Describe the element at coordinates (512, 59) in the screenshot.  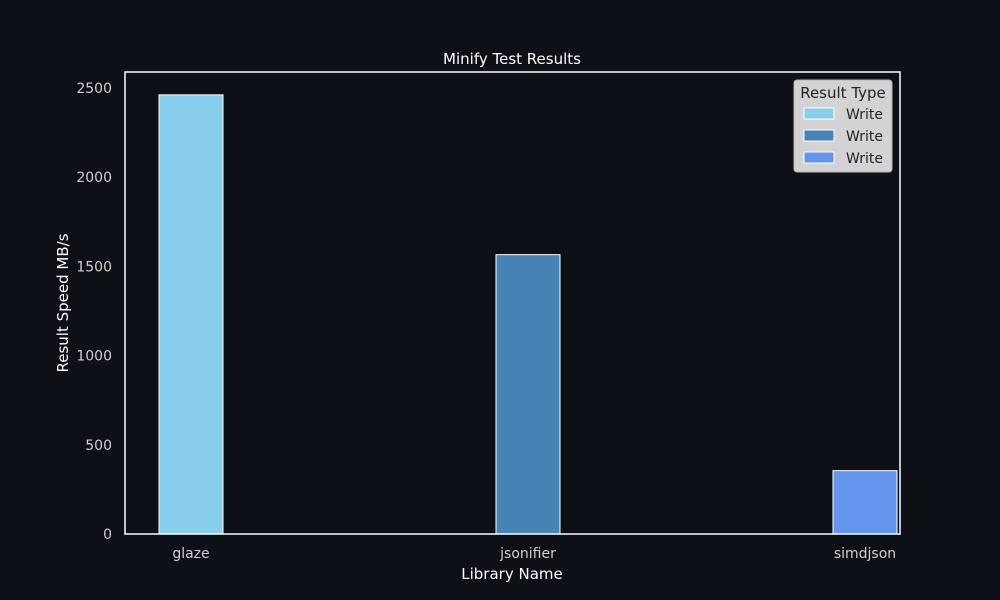
I see `chart-title: Minify Test Results` at that location.